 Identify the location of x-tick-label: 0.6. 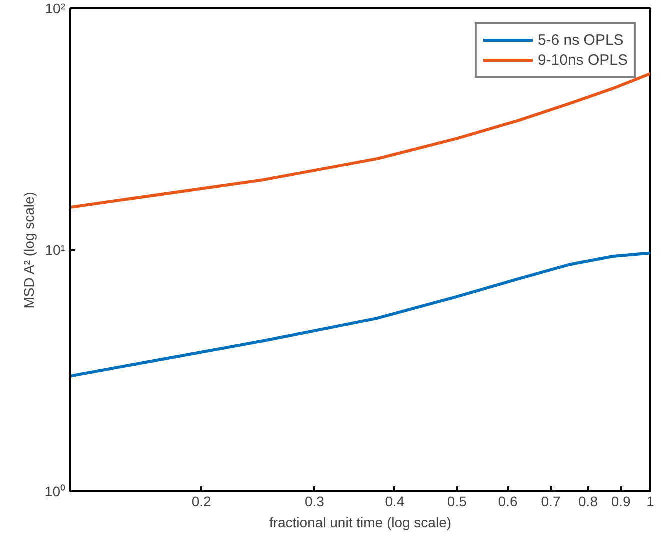
(508, 502).